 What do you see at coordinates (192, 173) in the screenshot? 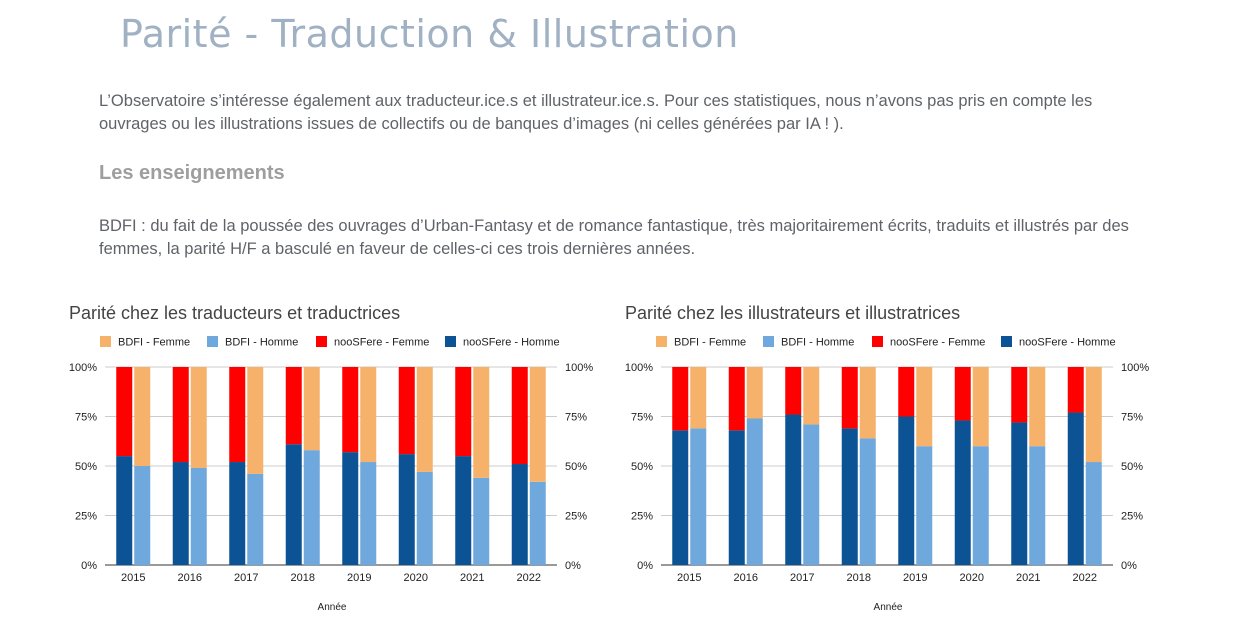
I see `section-heading: Les enseignements` at bounding box center [192, 173].